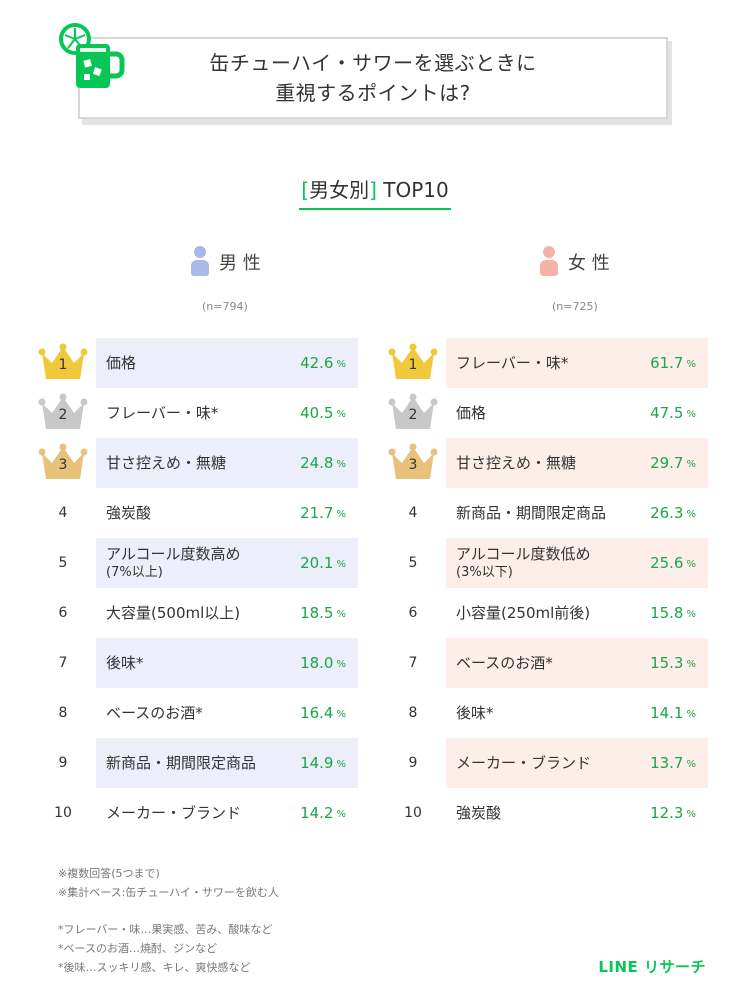  I want to click on value-number: 47.5, so click(667, 413).